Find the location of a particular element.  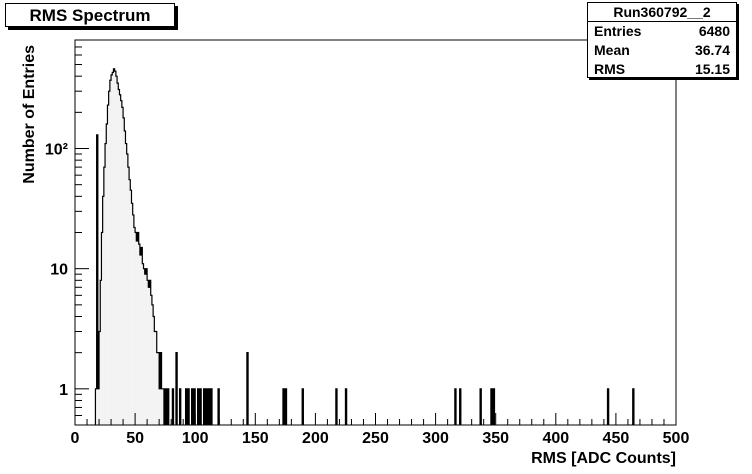

x-tick-label: 400 is located at coordinates (555, 438).